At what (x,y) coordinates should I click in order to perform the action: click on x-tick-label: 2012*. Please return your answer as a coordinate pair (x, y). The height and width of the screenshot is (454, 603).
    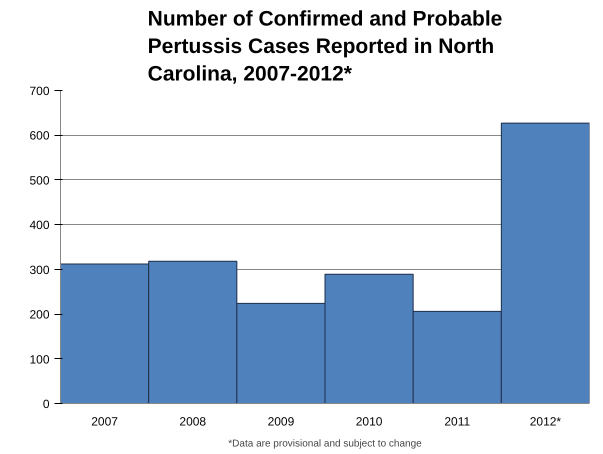
    Looking at the image, I should click on (546, 421).